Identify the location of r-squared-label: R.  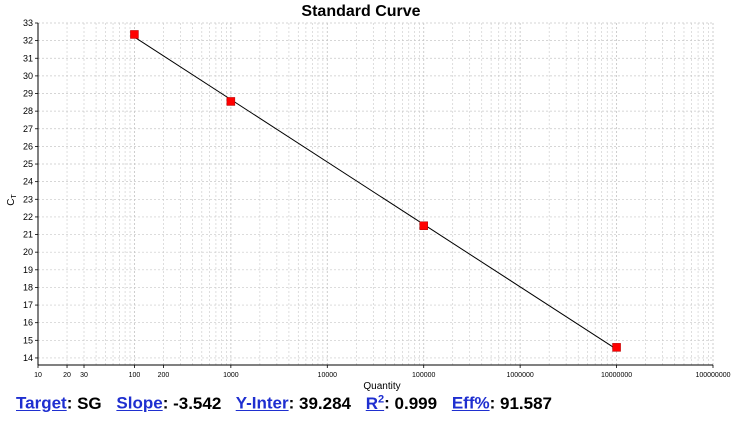
(372, 403).